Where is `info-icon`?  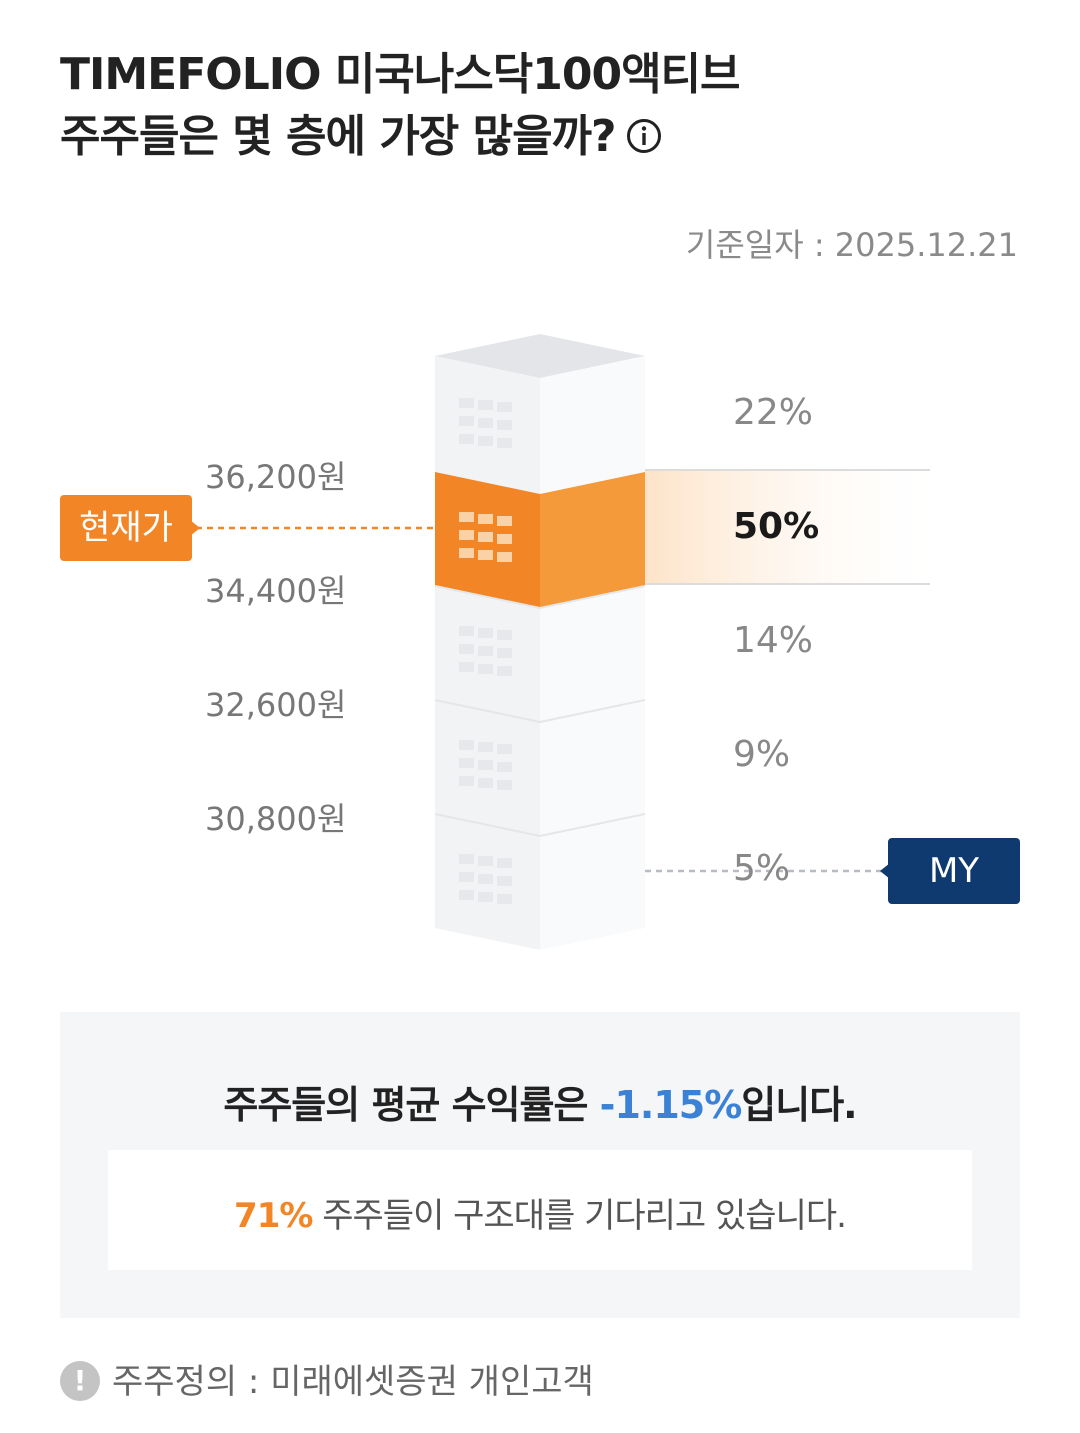 info-icon is located at coordinates (644, 136).